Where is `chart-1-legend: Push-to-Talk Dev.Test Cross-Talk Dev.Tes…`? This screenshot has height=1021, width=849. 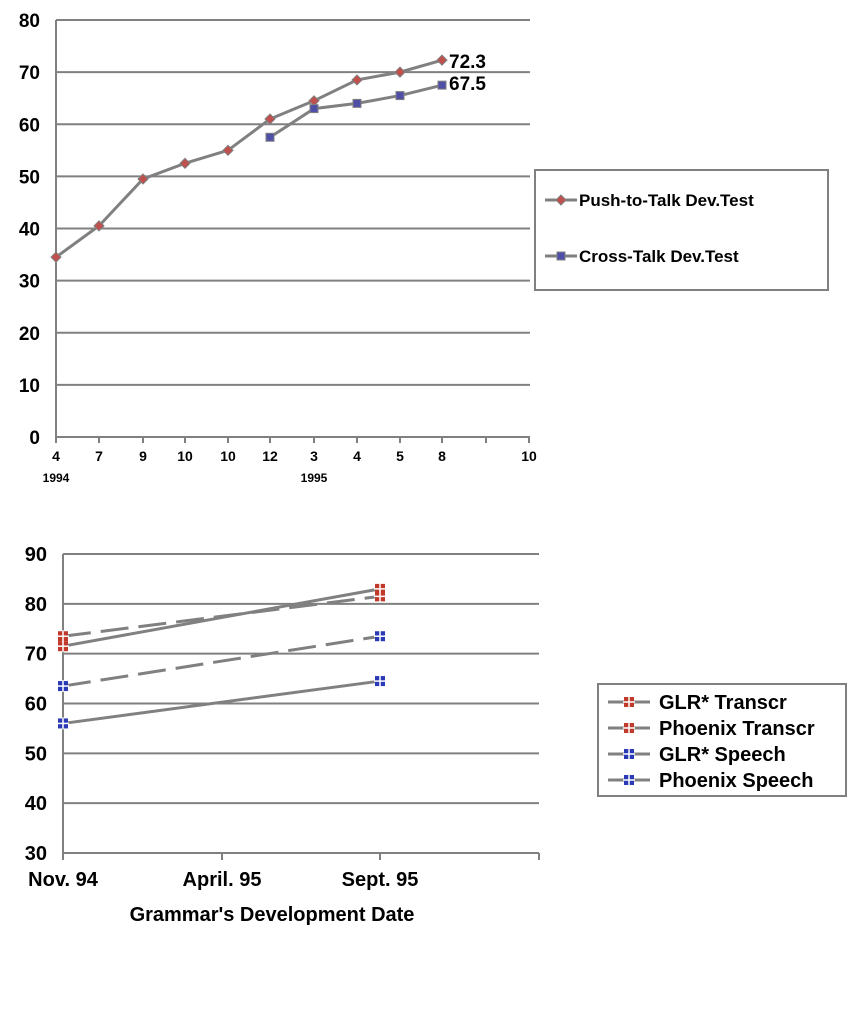 chart-1-legend: Push-to-Talk Dev.Test Cross-Talk Dev.Tes… is located at coordinates (681, 230).